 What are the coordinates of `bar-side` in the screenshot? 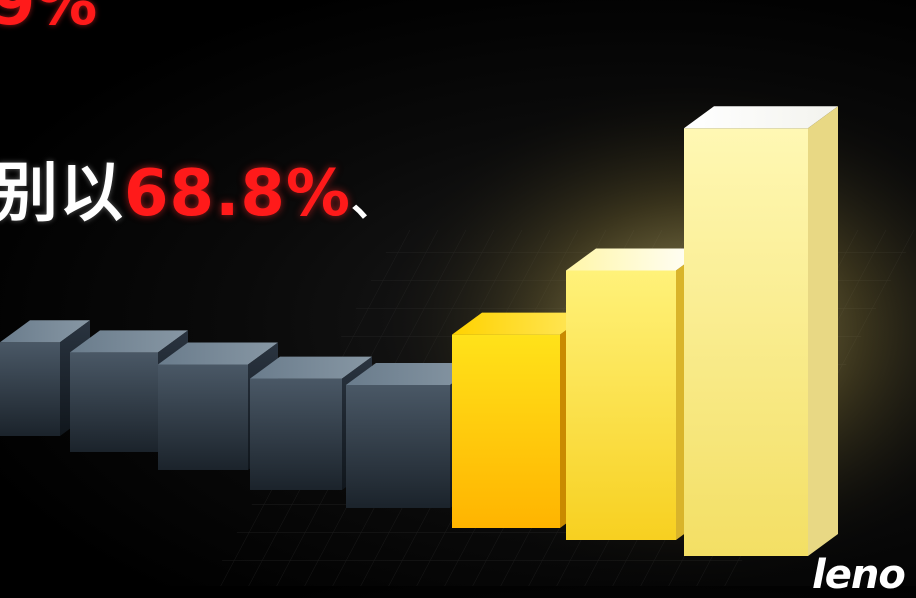 It's located at (823, 331).